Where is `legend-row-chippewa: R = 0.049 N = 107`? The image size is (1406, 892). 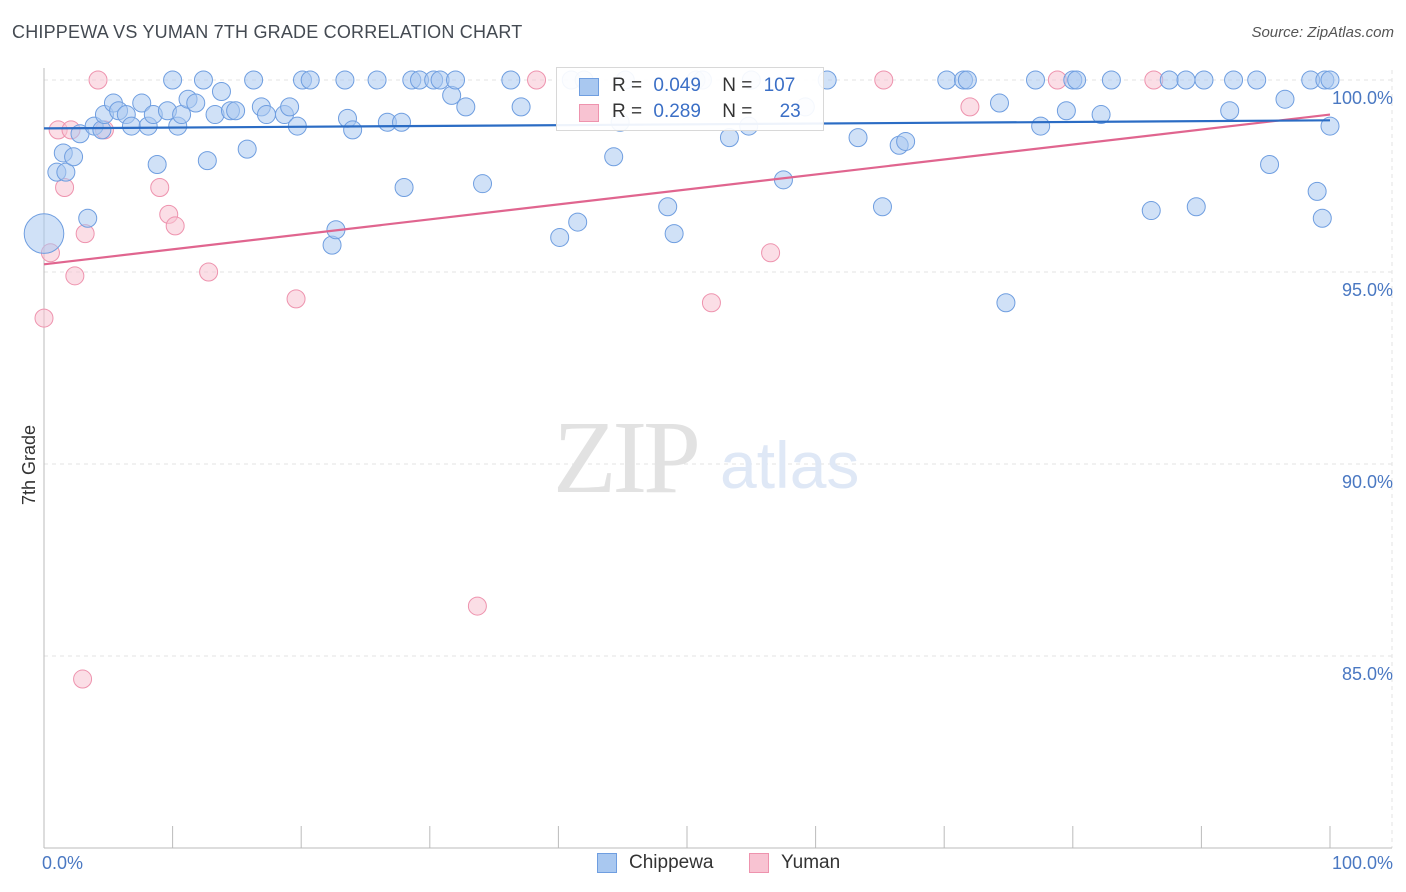 legend-row-chippewa: R = 0.049 N = 107 is located at coordinates (690, 88).